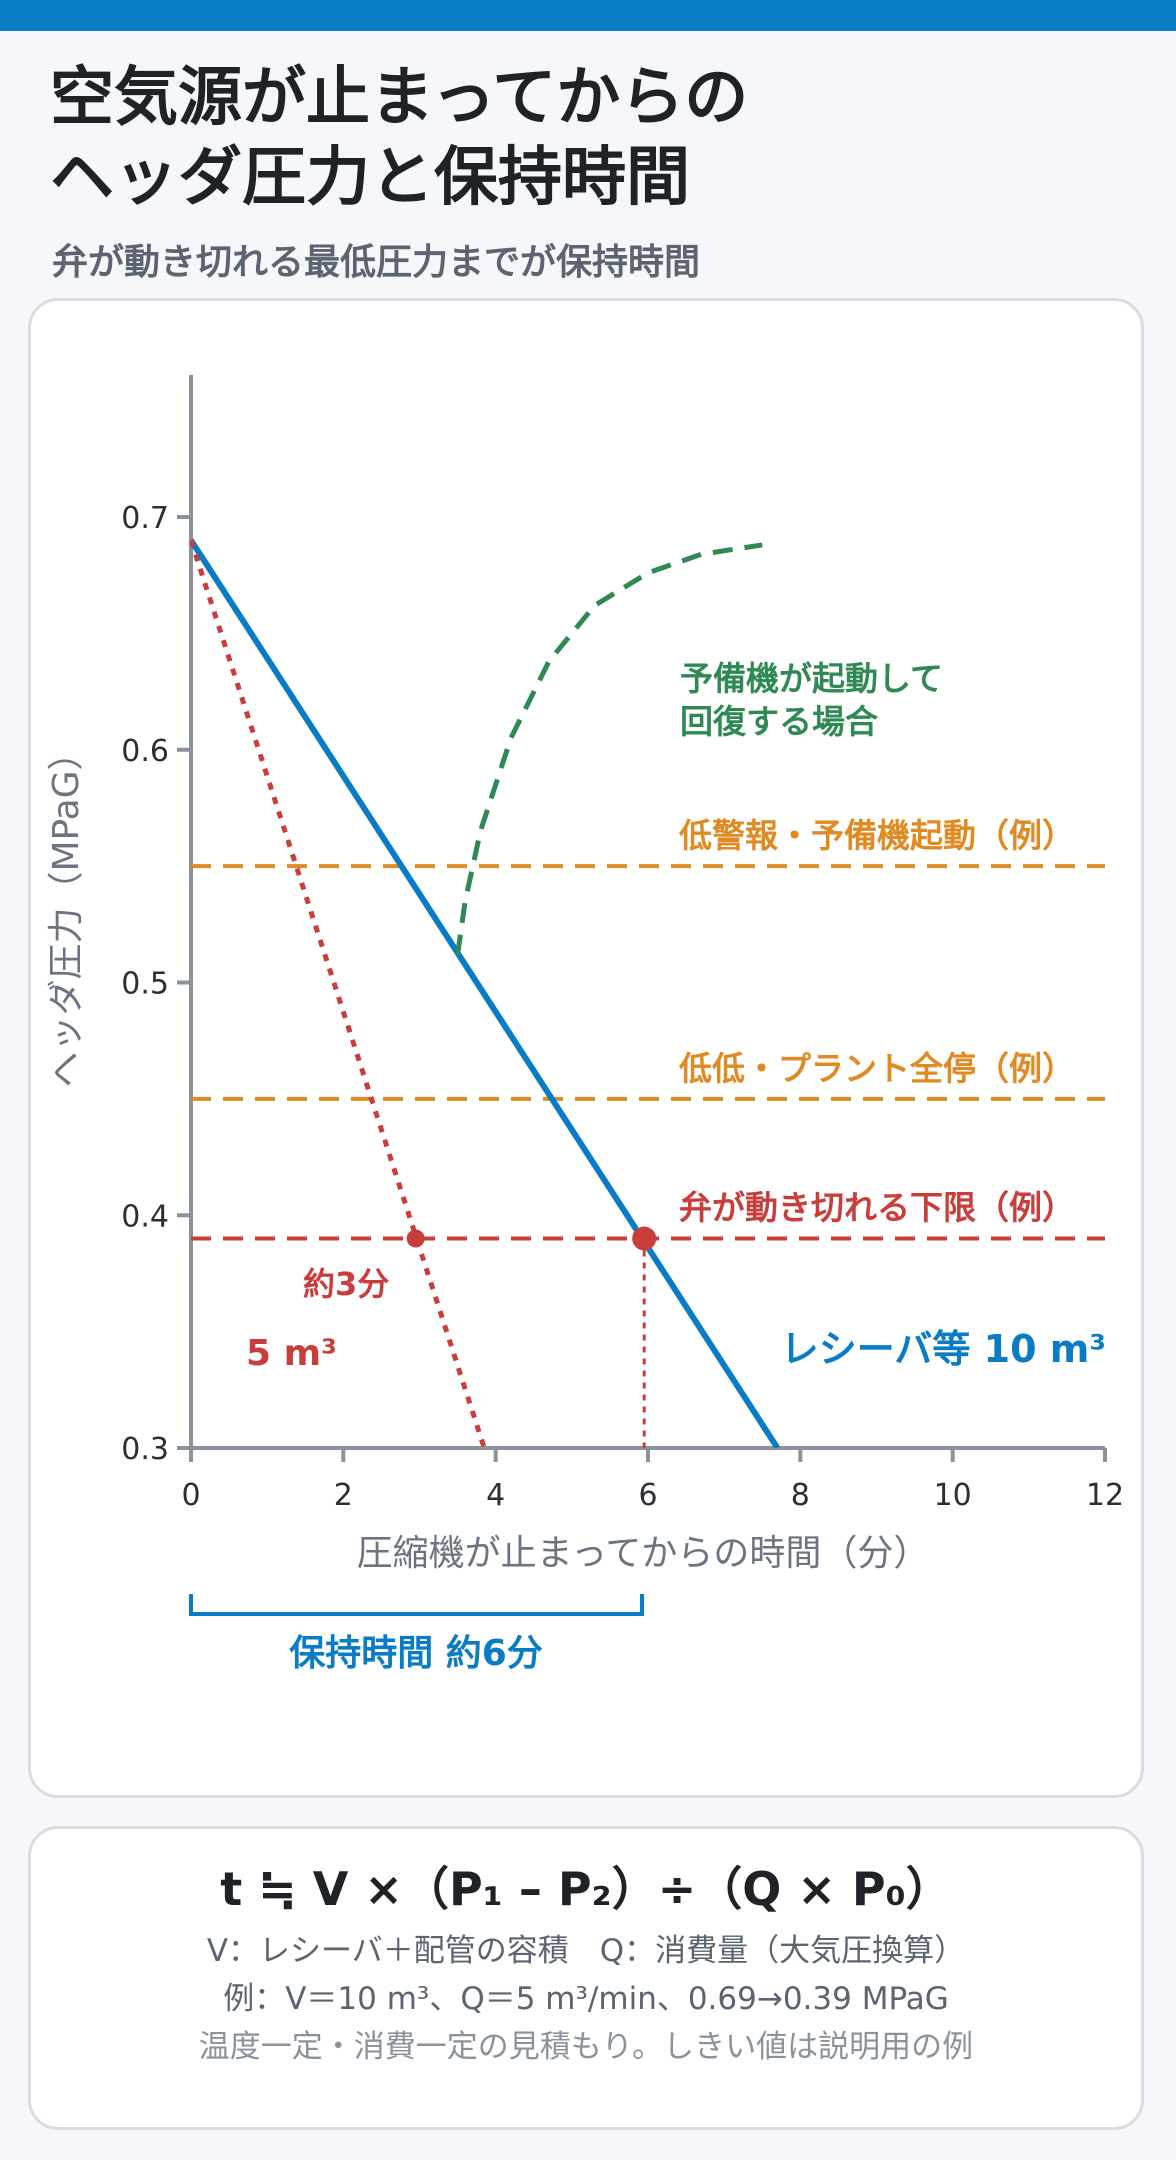 The image size is (1176, 2160). I want to click on hold-time-bracket, so click(416, 1605).